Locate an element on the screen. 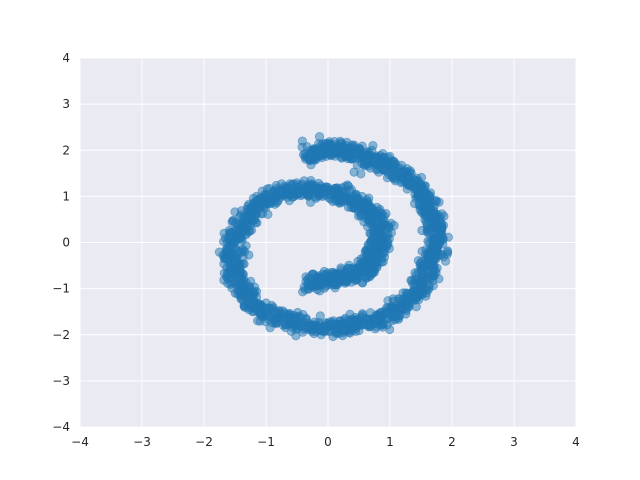 This screenshot has width=640, height=480. x-tick-label: 2 is located at coordinates (452, 442).